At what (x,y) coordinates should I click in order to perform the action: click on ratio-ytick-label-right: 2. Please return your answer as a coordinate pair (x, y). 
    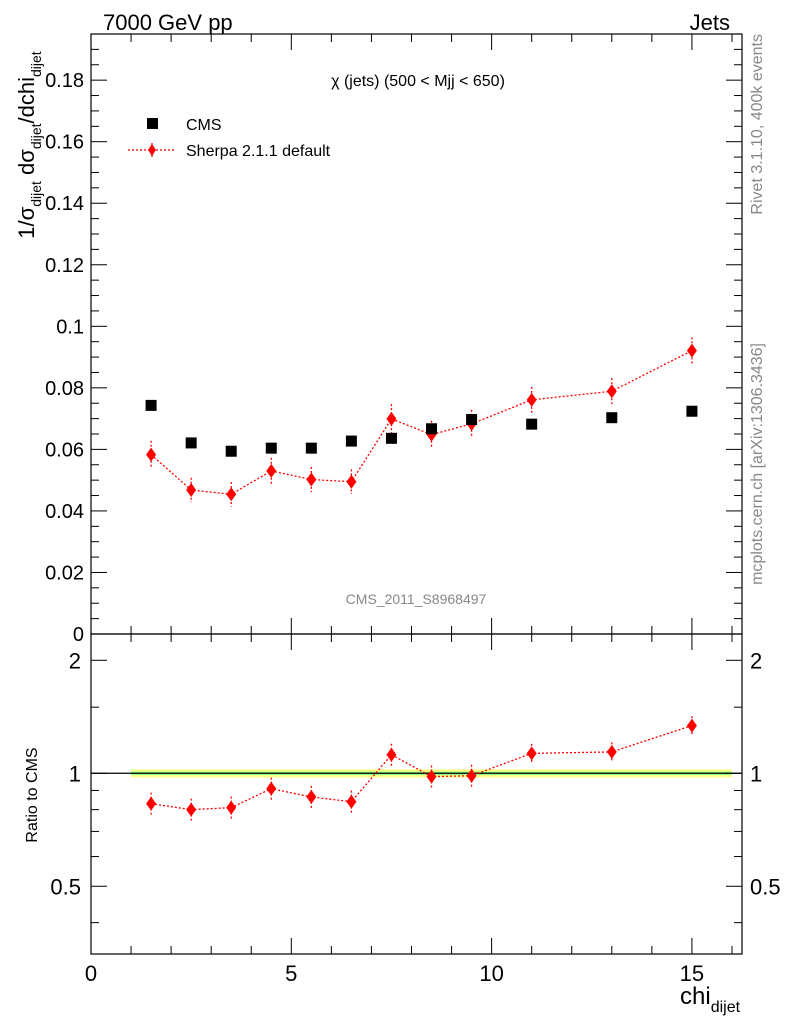
    Looking at the image, I should click on (756, 660).